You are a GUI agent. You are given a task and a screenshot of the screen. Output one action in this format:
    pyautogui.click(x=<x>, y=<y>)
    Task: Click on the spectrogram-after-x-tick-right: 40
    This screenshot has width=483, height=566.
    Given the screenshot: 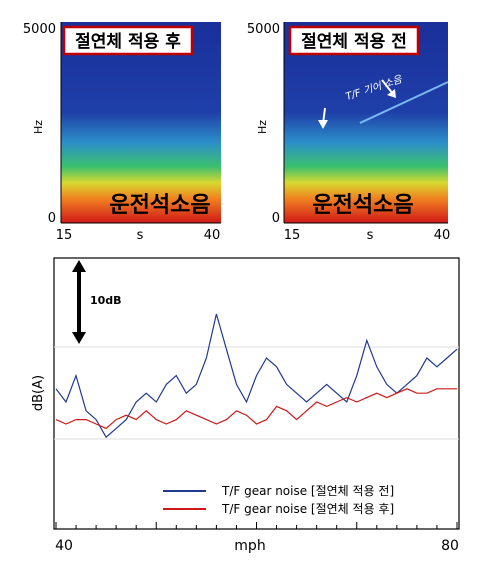 What is the action you would take?
    pyautogui.click(x=212, y=235)
    